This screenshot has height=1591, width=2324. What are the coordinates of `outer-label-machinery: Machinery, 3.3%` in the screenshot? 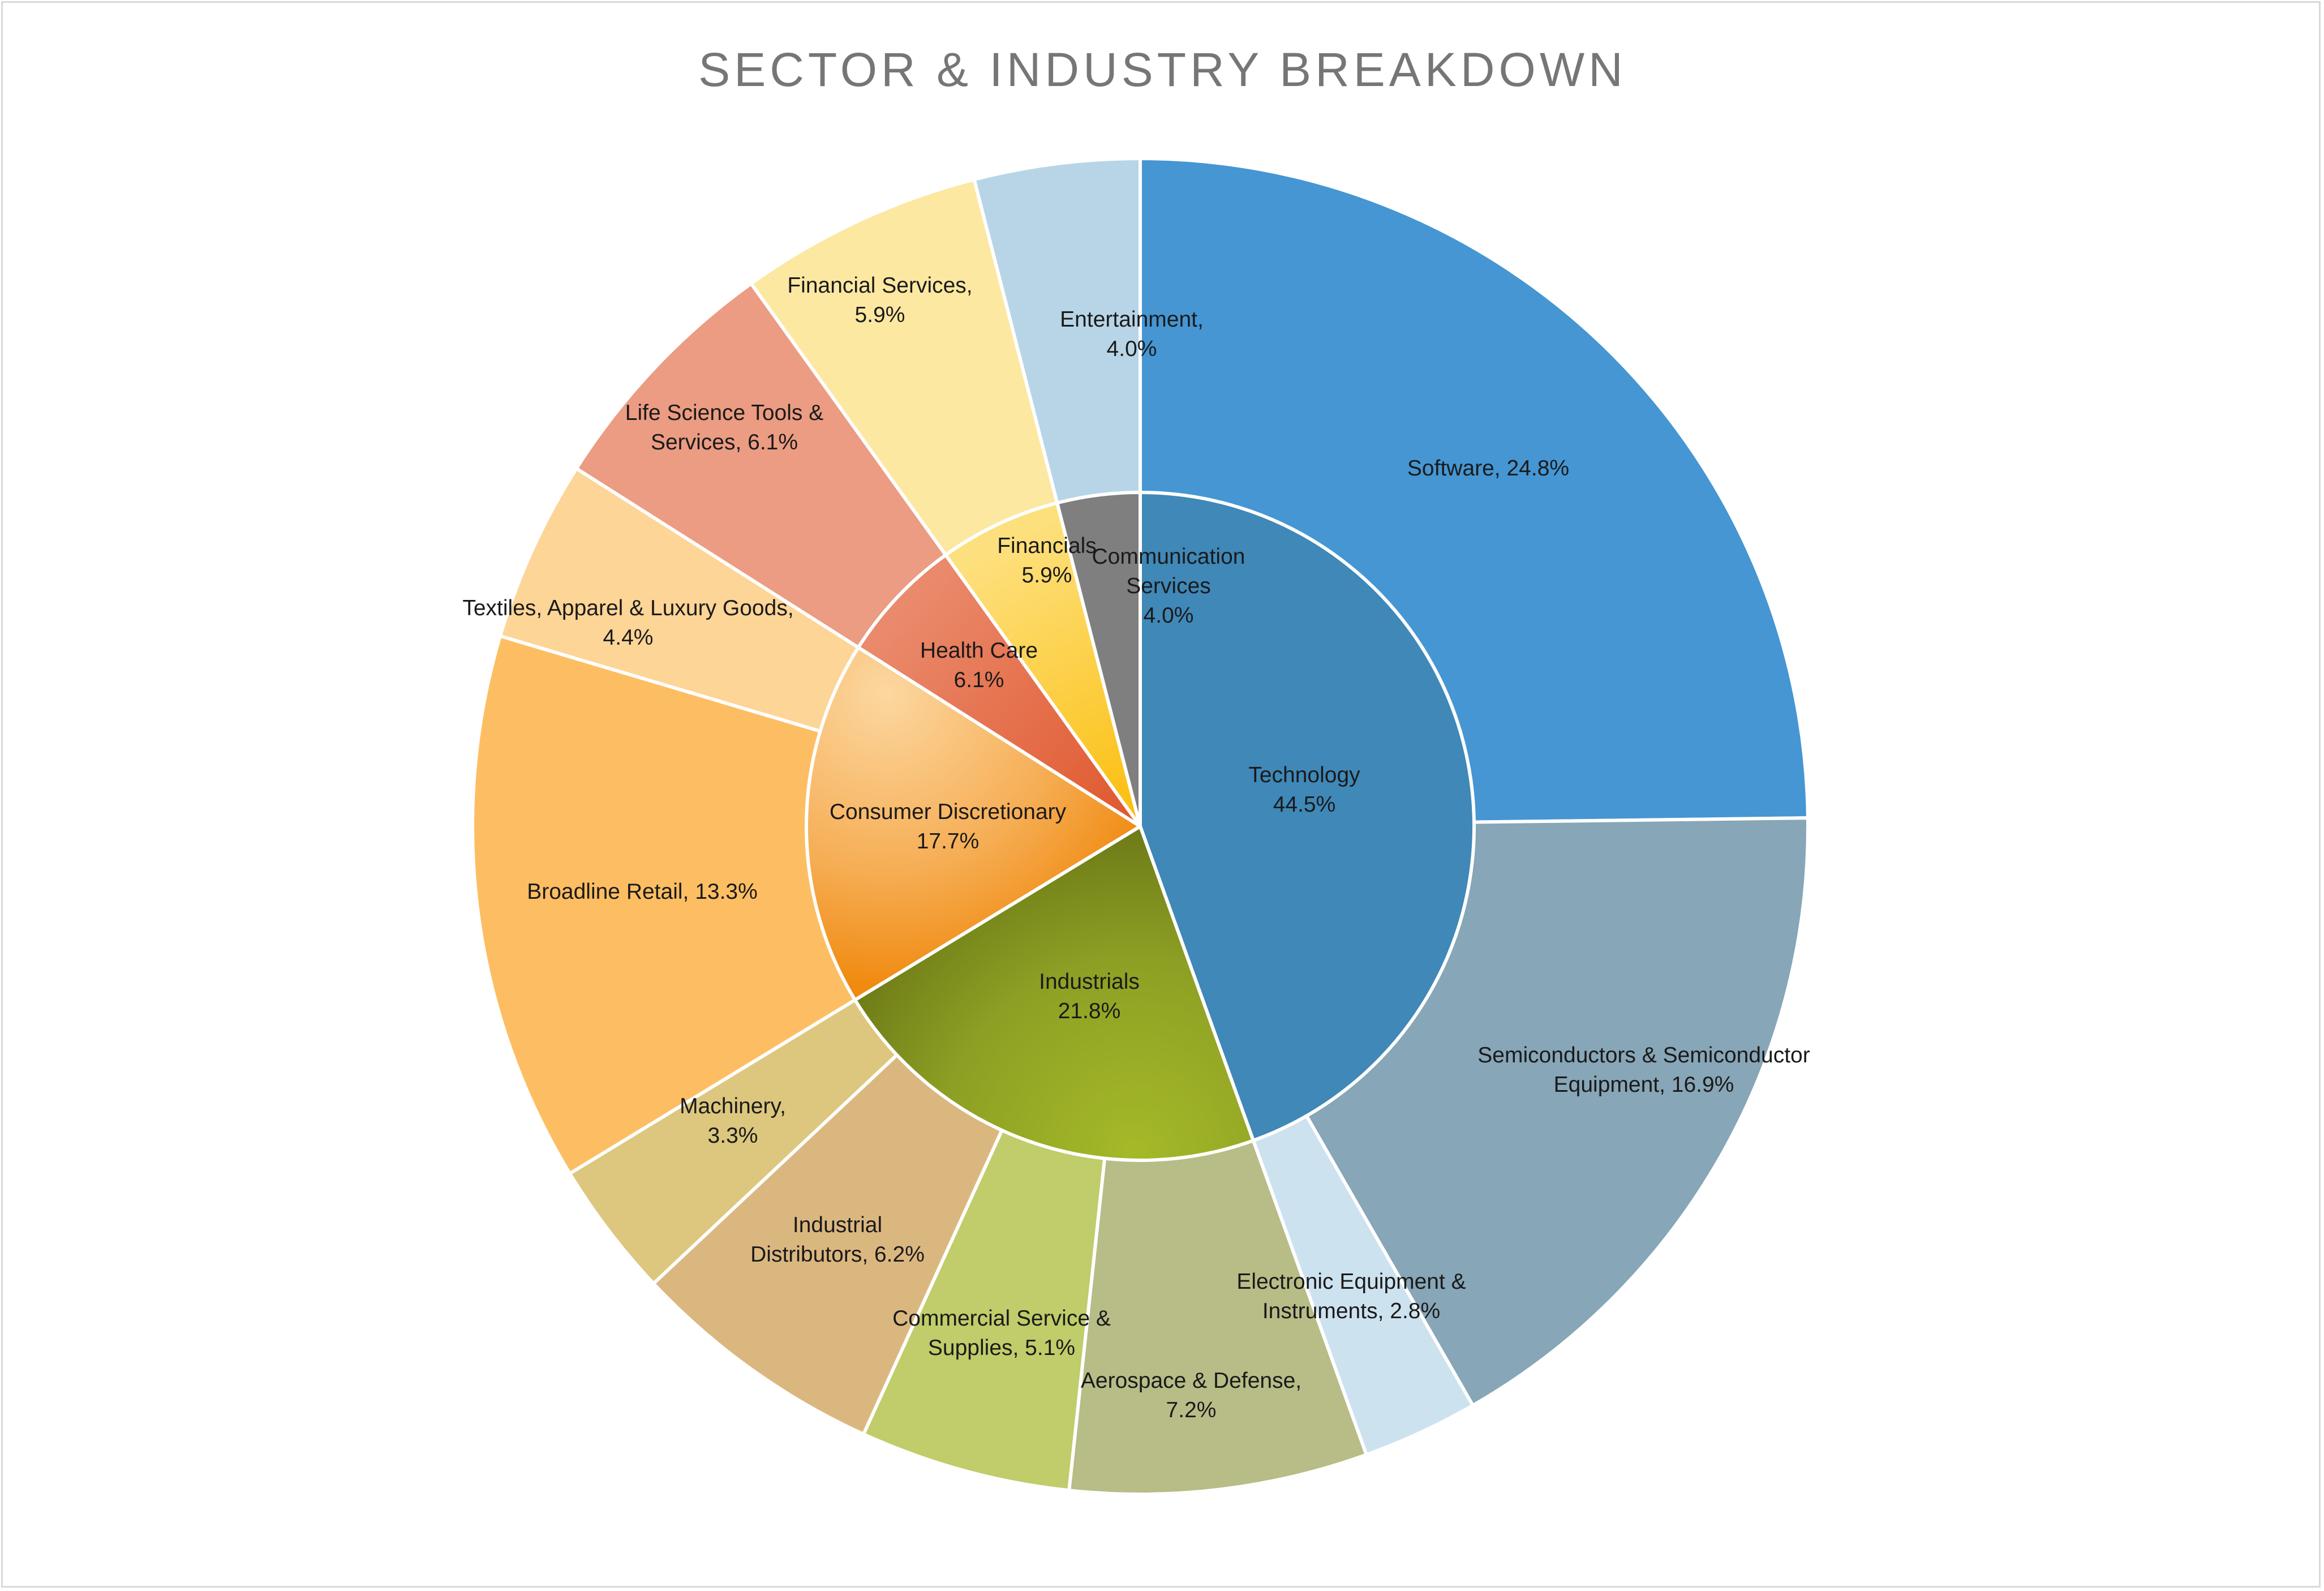 It's located at (733, 1121).